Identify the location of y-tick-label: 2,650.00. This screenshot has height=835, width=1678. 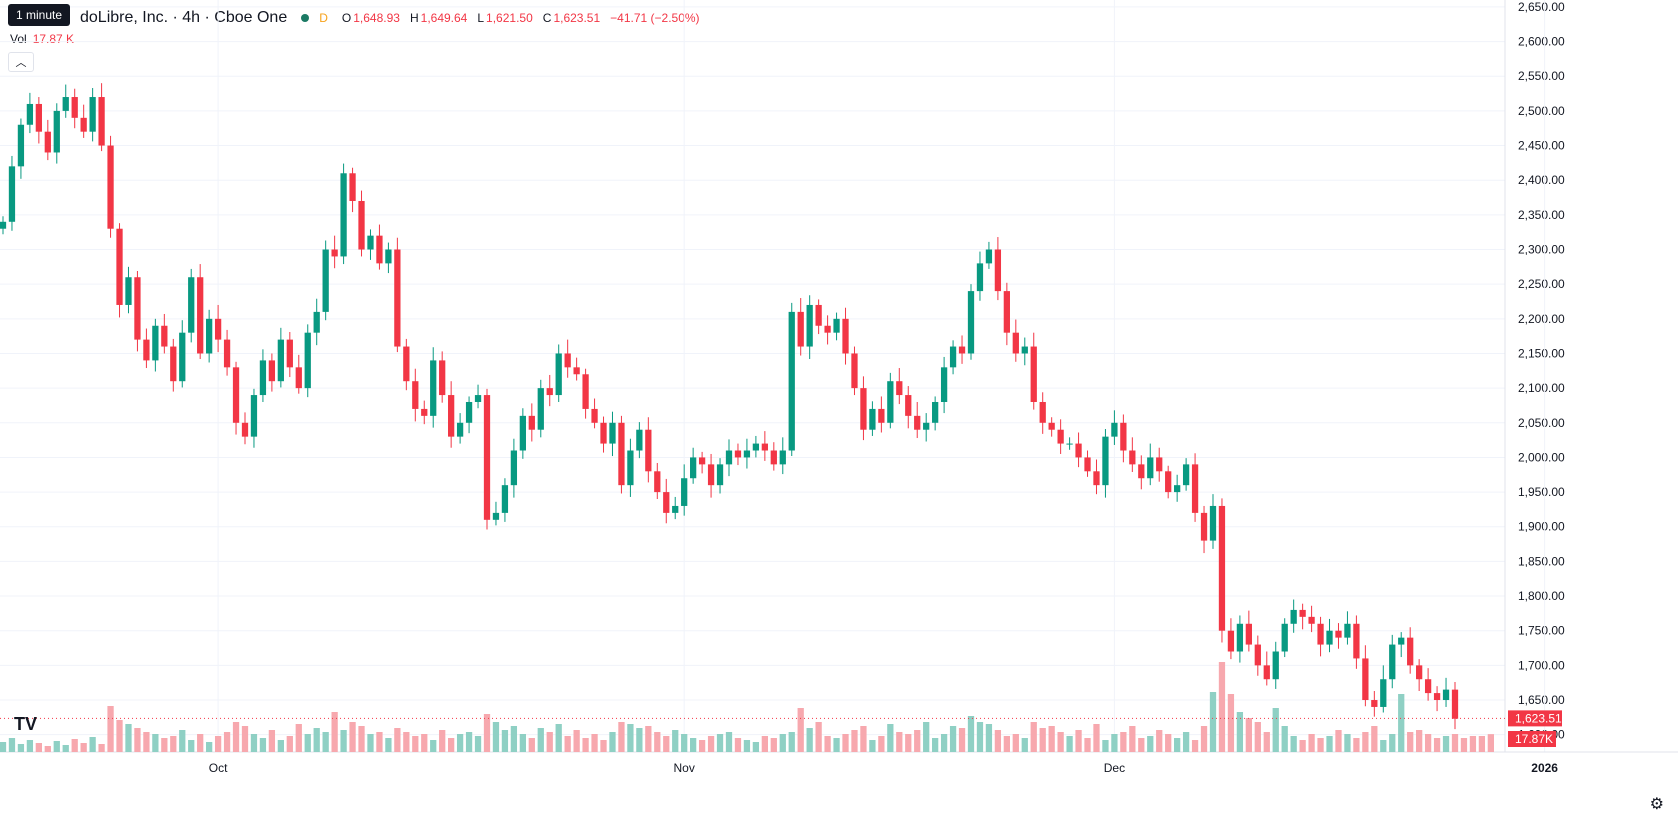
(1541, 7).